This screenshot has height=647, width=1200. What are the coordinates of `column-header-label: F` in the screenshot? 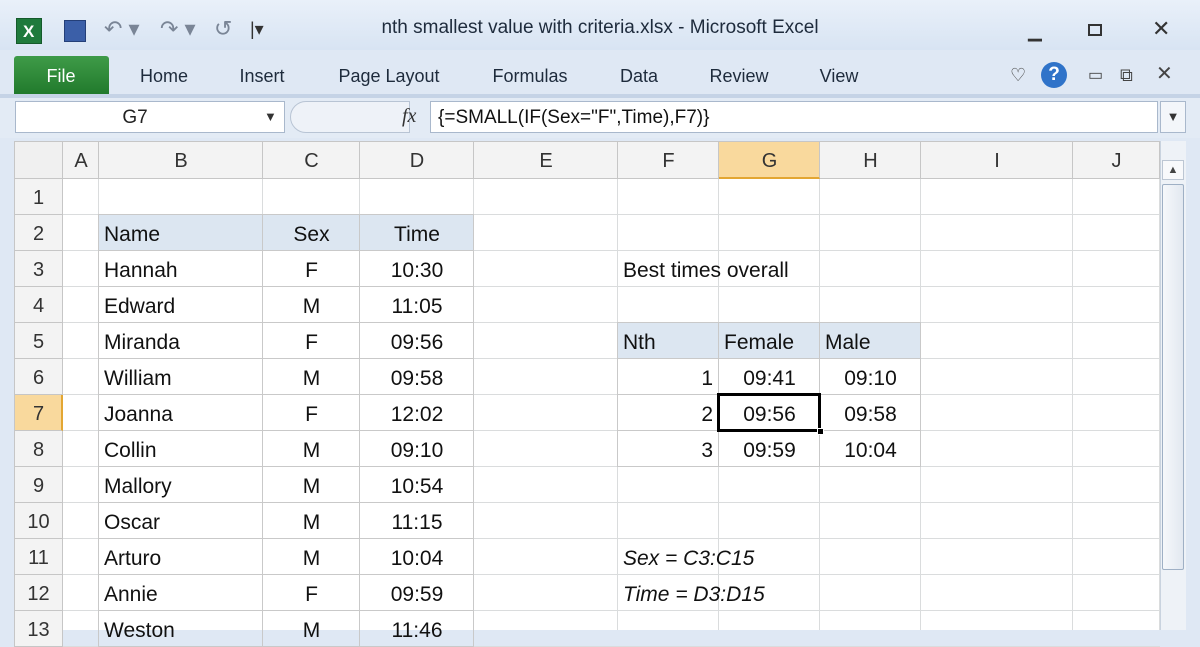 It's located at (668, 161).